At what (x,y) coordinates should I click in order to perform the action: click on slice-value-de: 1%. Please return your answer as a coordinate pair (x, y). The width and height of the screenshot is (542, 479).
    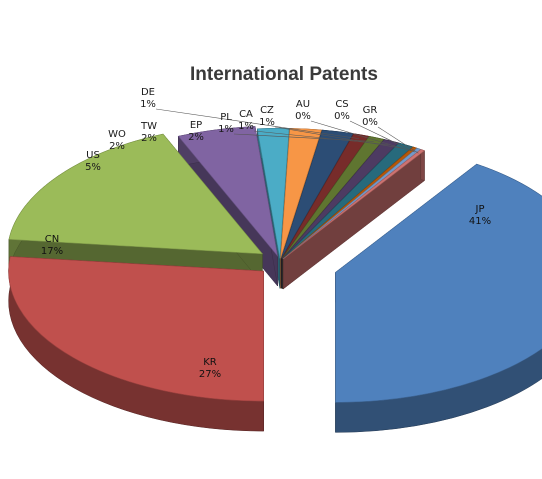
    Looking at the image, I should click on (148, 104).